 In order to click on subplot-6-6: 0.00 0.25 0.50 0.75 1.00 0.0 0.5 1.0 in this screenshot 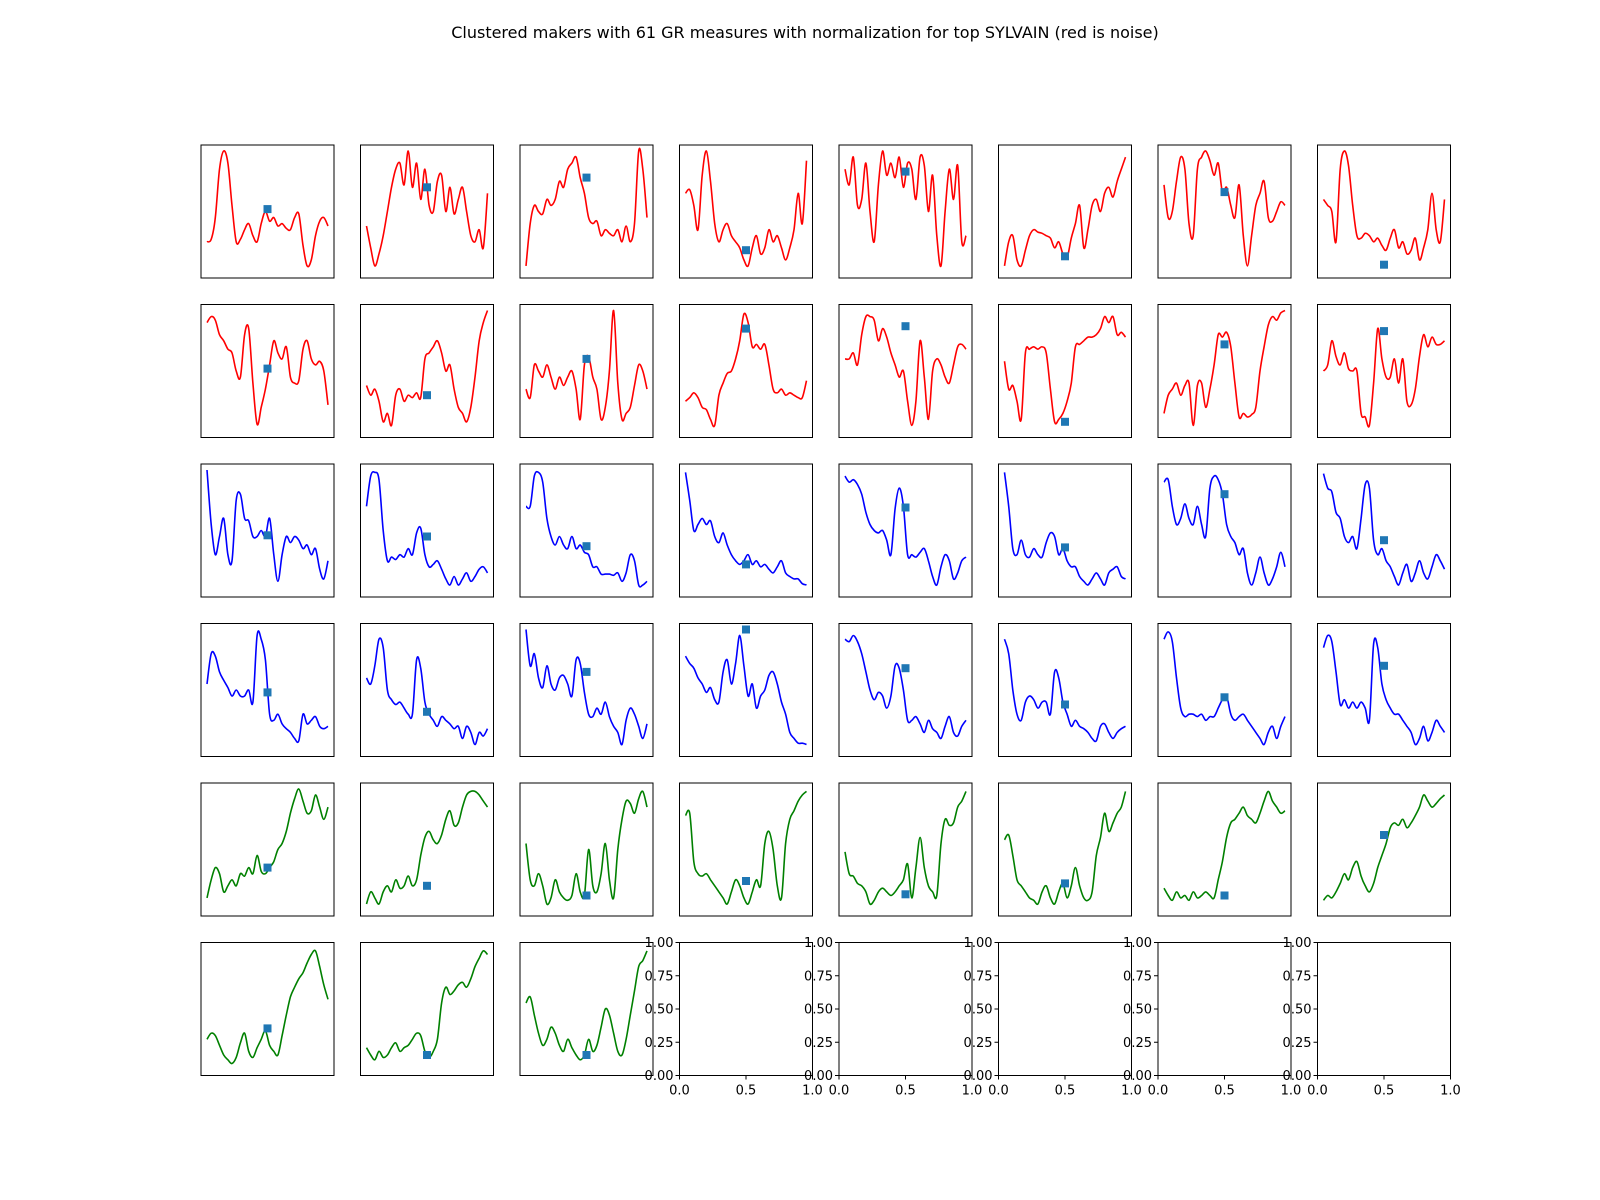, I will do `click(1053, 1017)`.